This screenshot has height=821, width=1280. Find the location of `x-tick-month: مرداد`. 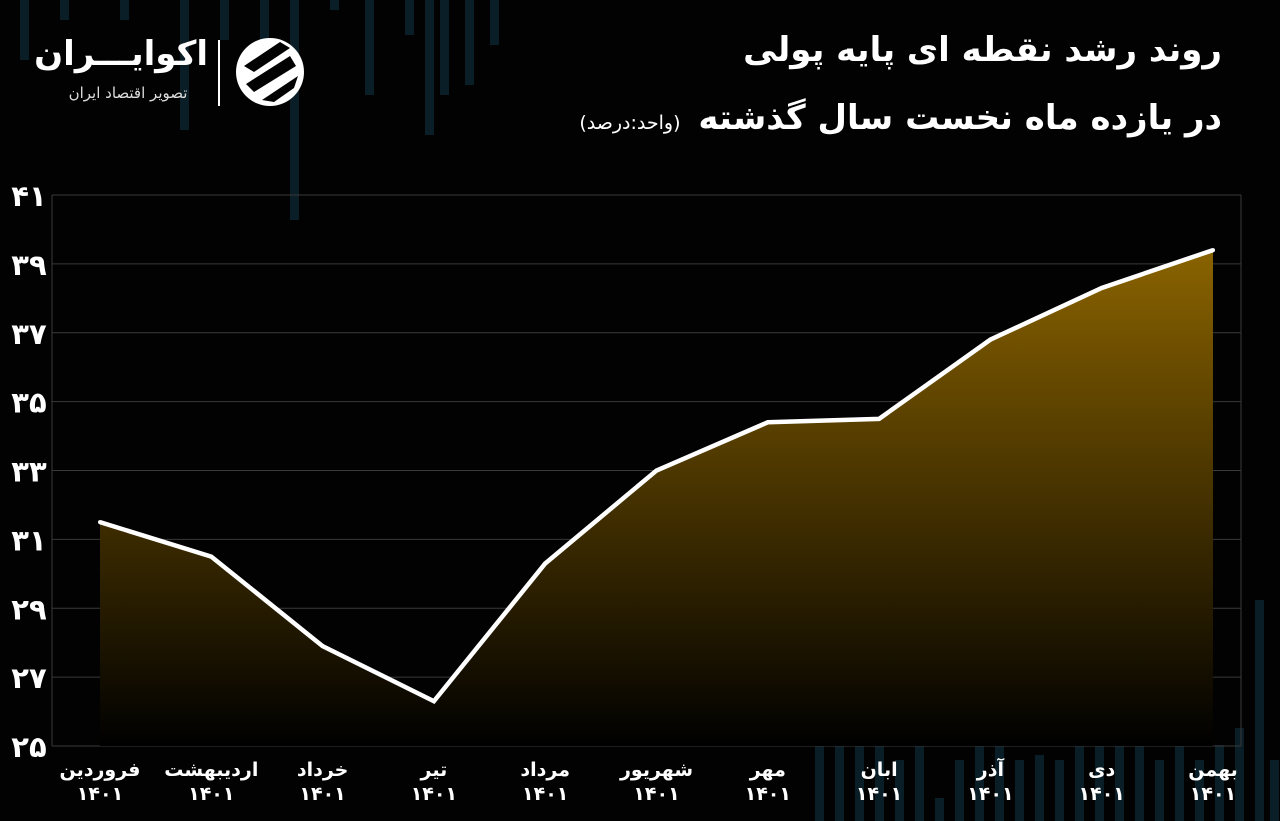

x-tick-month: مرداد is located at coordinates (545, 770).